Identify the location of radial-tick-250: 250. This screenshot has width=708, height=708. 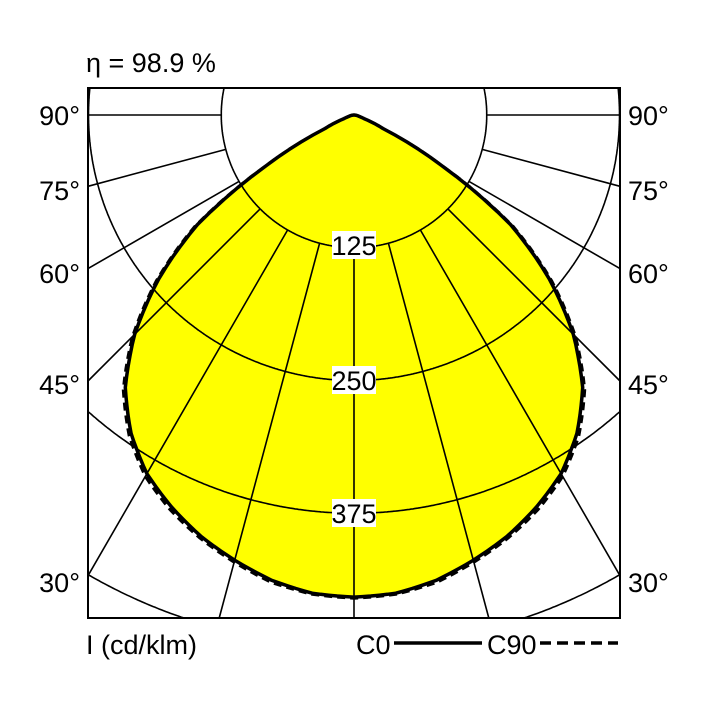
(353, 381).